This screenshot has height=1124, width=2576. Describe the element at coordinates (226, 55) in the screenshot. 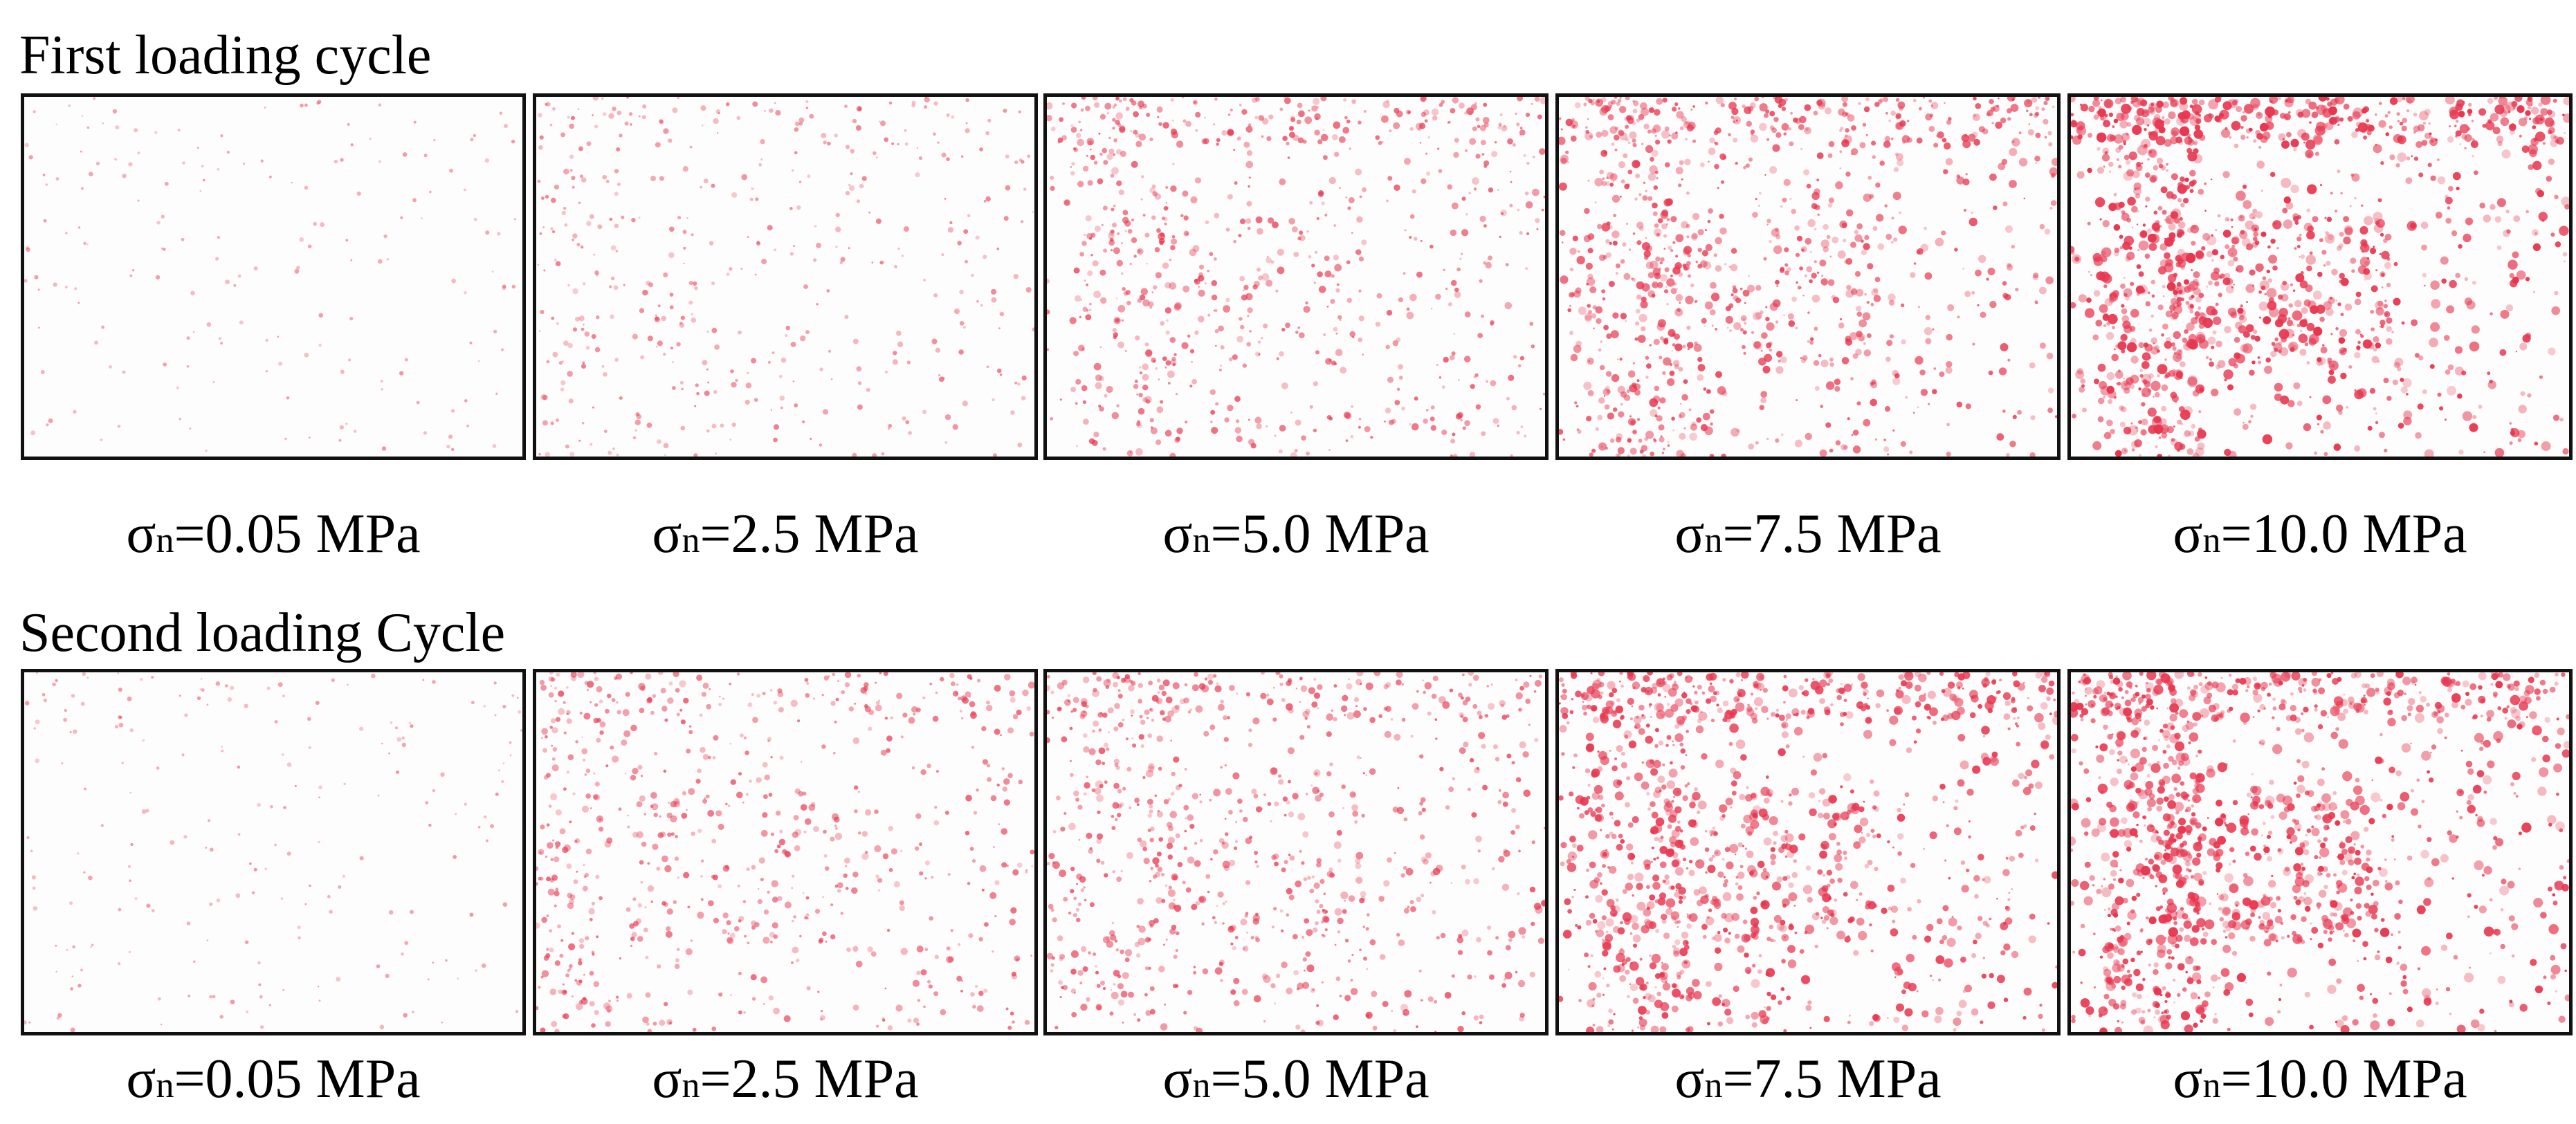

I see `row-title-first-cycle: First loading cycle` at that location.